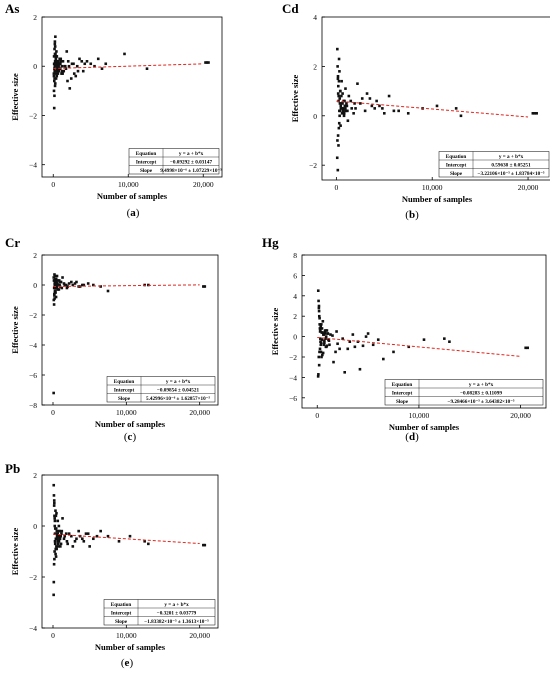 The image size is (550, 674). I want to click on stats-row-value: −0.3201 ± 0.03779, so click(177, 613).